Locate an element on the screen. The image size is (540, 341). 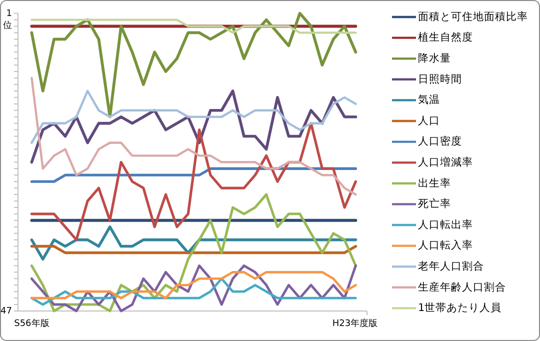
legend-label: 死亡率 is located at coordinates (434, 203).